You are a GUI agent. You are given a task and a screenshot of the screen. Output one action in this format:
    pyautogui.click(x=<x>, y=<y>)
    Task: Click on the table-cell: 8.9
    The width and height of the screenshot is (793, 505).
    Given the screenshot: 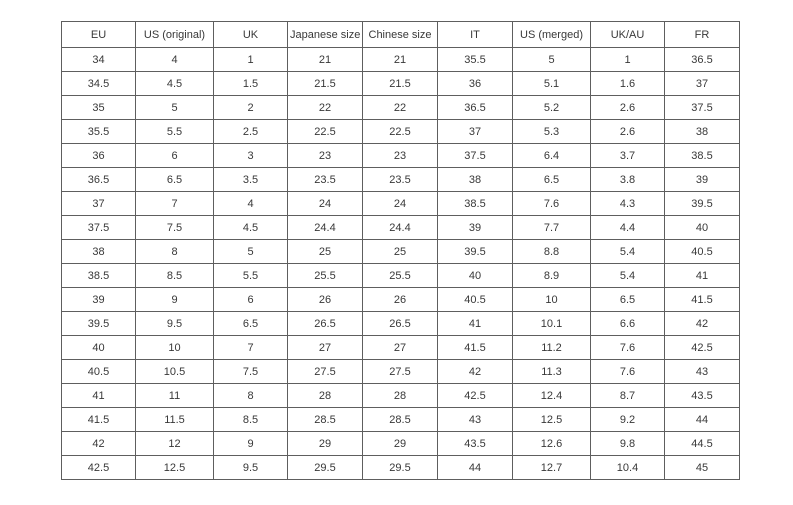 What is the action you would take?
    pyautogui.click(x=551, y=275)
    